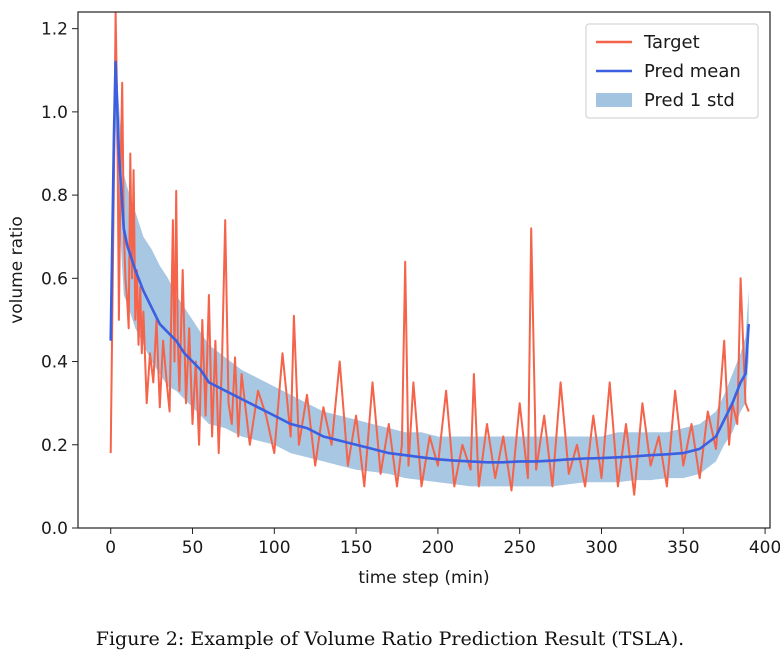 Image resolution: width=780 pixels, height=662 pixels. I want to click on x-tick-label: 250, so click(519, 548).